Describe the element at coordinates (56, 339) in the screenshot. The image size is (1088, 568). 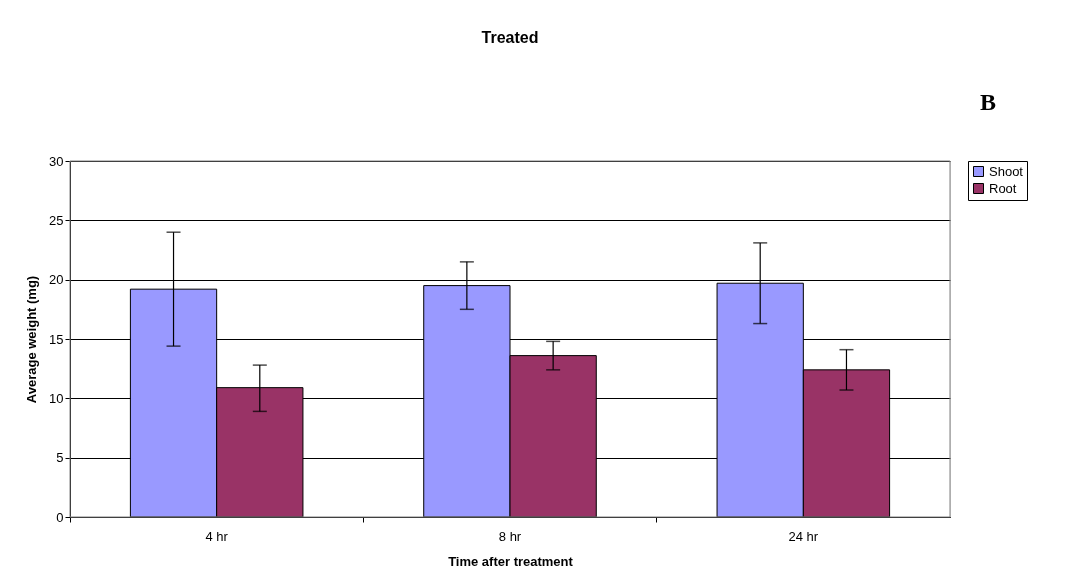
I see `y-tick-label: 15` at that location.